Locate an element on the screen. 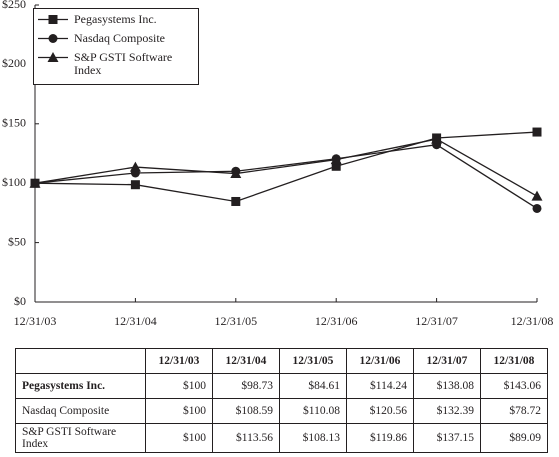 The image size is (559, 457). table-cell: $113.56 is located at coordinates (246, 438).